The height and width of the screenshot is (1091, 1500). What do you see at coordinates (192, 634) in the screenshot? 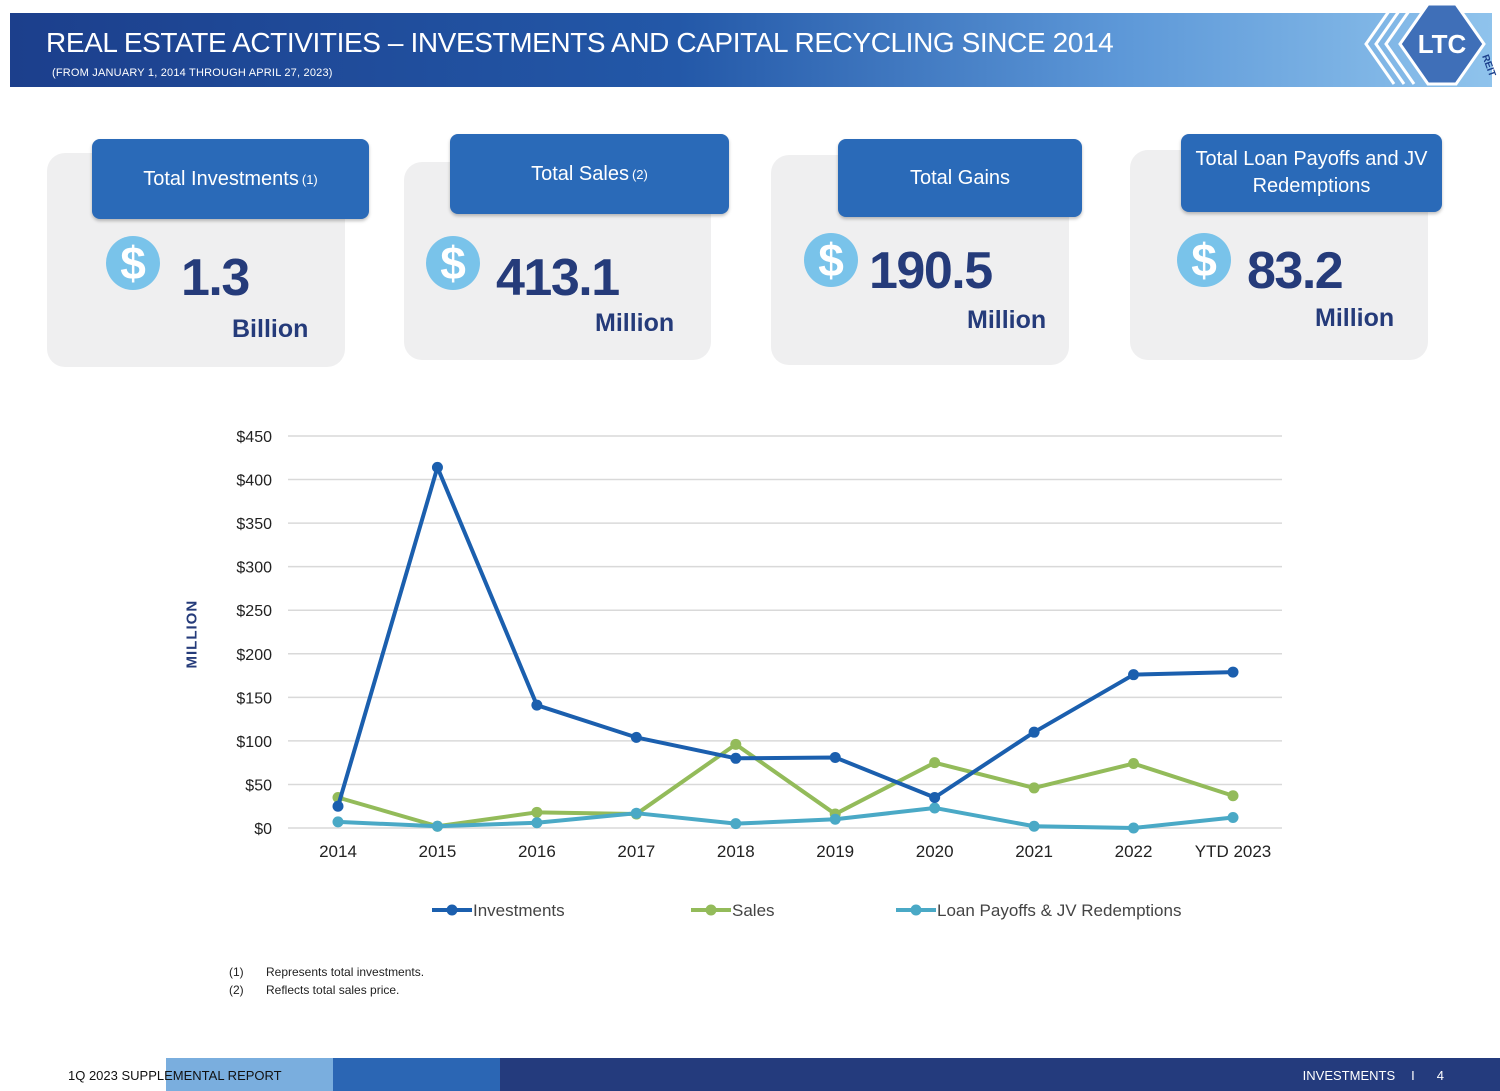
I see `y-axis-label: MILLION` at bounding box center [192, 634].